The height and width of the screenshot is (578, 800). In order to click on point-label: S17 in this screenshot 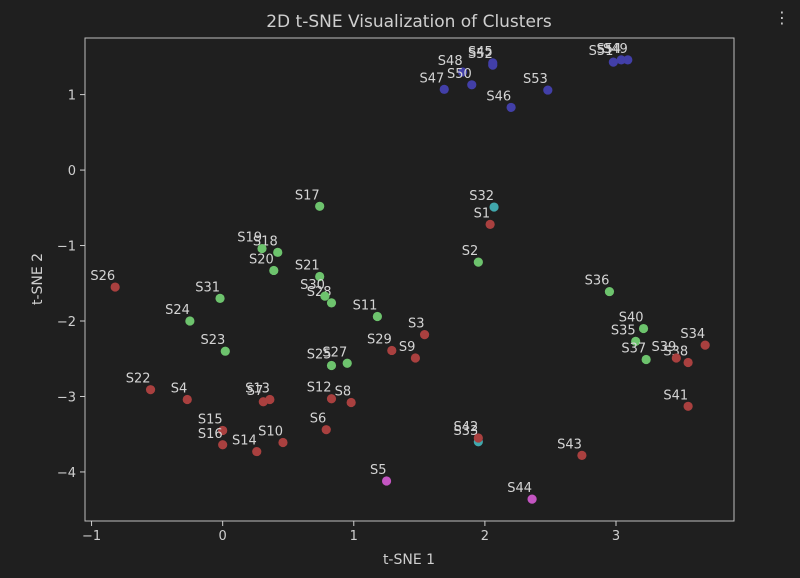, I will do `click(307, 195)`.